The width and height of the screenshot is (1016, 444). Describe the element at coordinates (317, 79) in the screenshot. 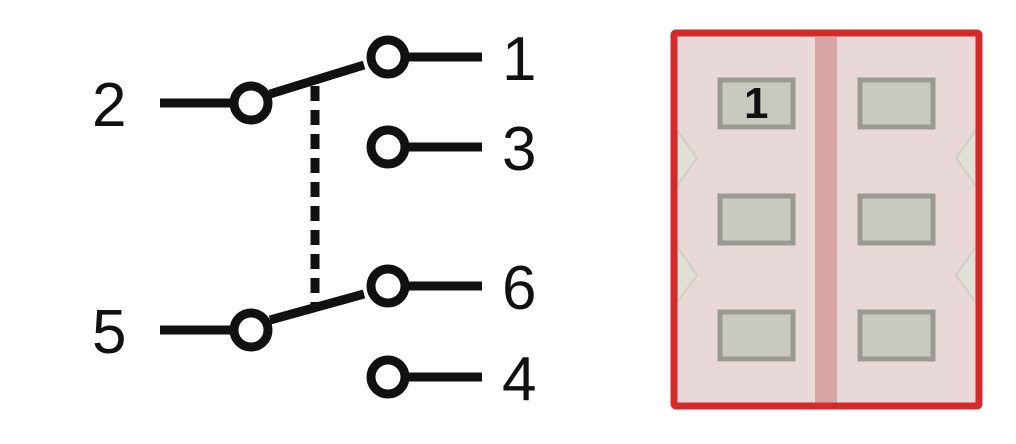

I see `pole1-blade` at that location.